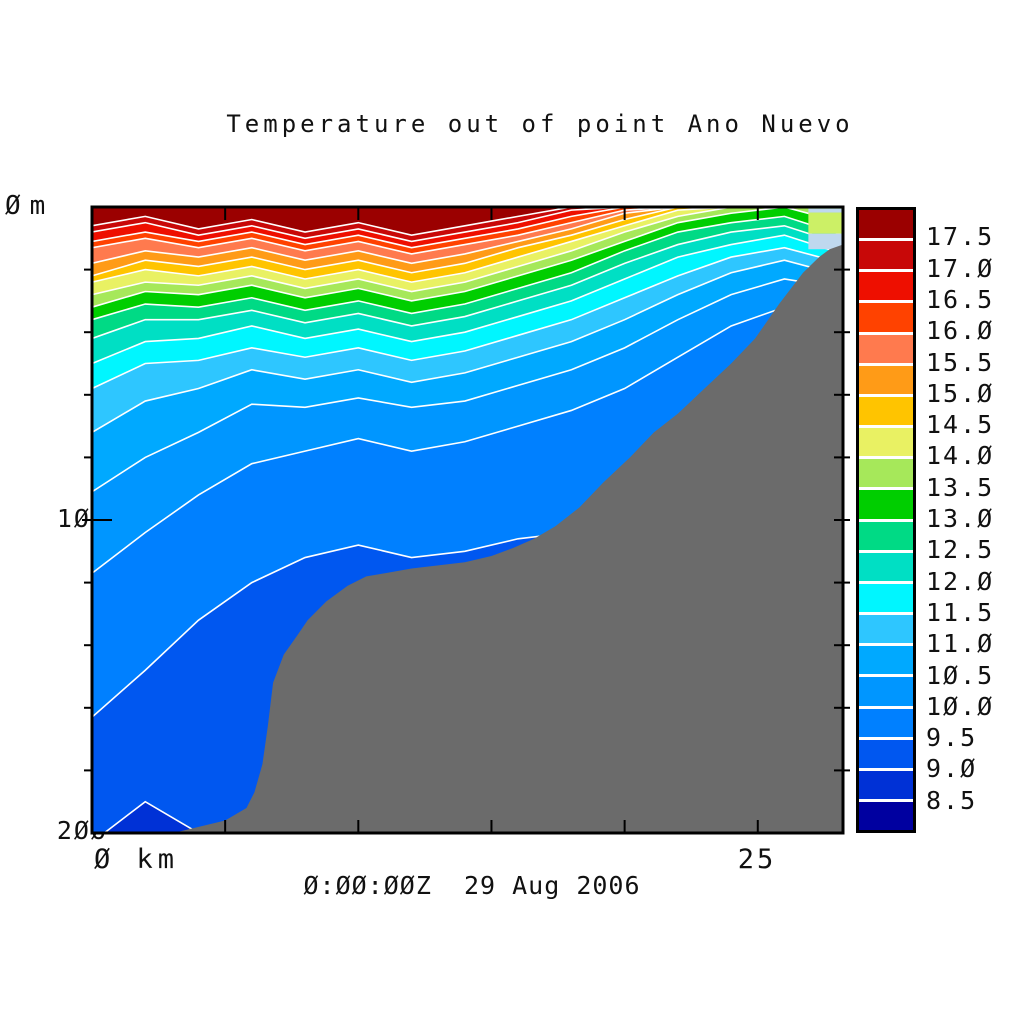 Image resolution: width=1024 pixels, height=1024 pixels. Describe the element at coordinates (960, 706) in the screenshot. I see `colorbar-tick-label: 1Ø.Ø` at that location.